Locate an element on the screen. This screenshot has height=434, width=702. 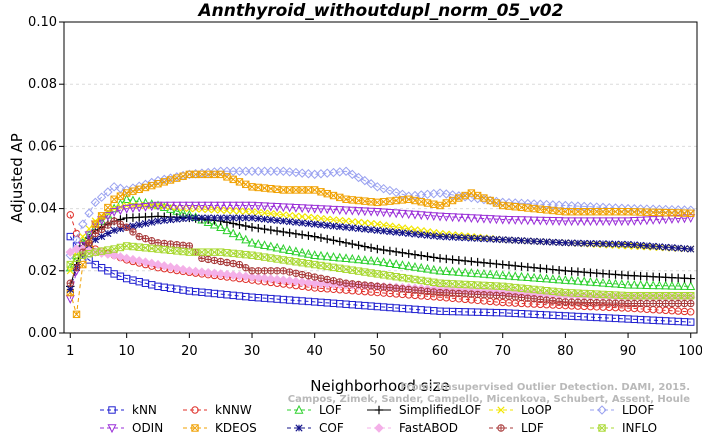
legend-label: INFLO is located at coordinates (639, 427).